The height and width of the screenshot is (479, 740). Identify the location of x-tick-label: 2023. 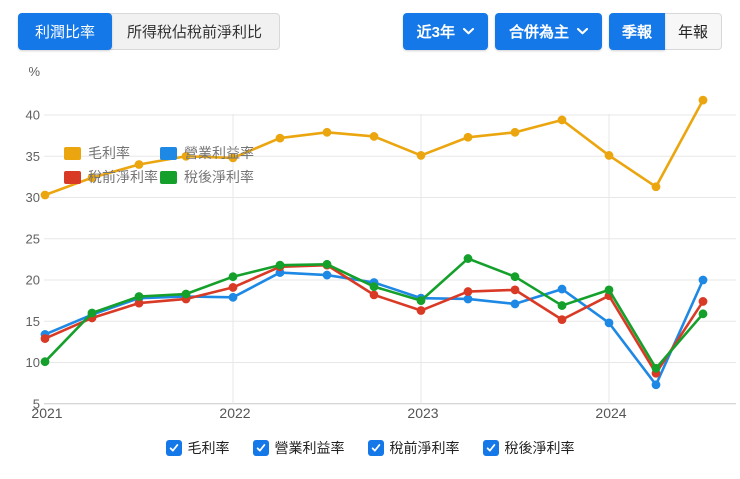
(422, 413).